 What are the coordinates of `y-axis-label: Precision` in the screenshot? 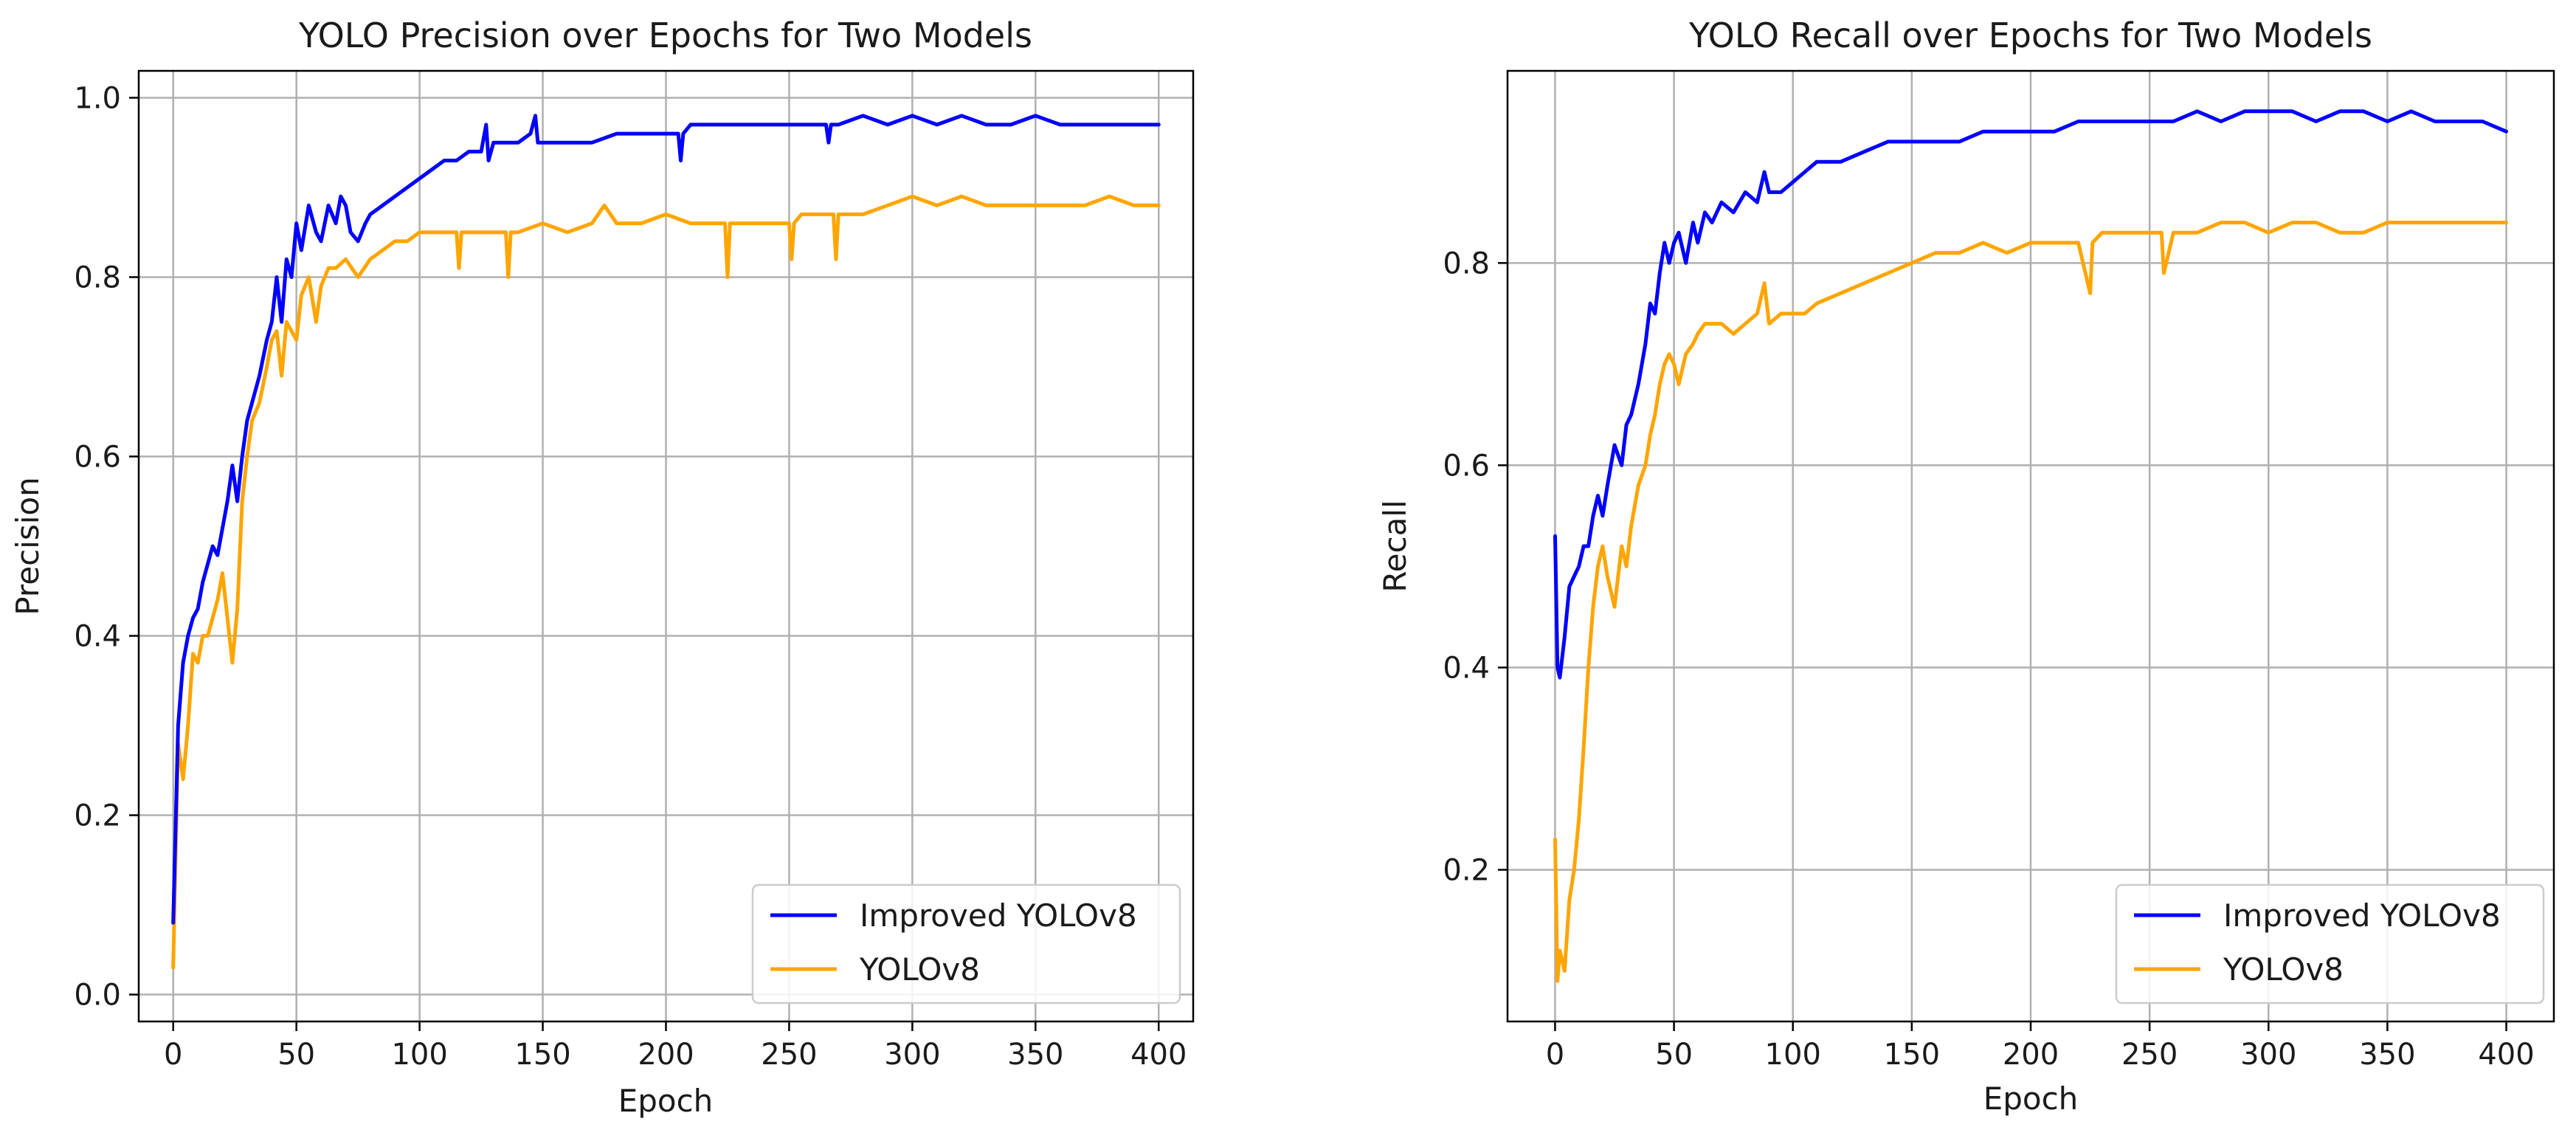 It's located at (28, 546).